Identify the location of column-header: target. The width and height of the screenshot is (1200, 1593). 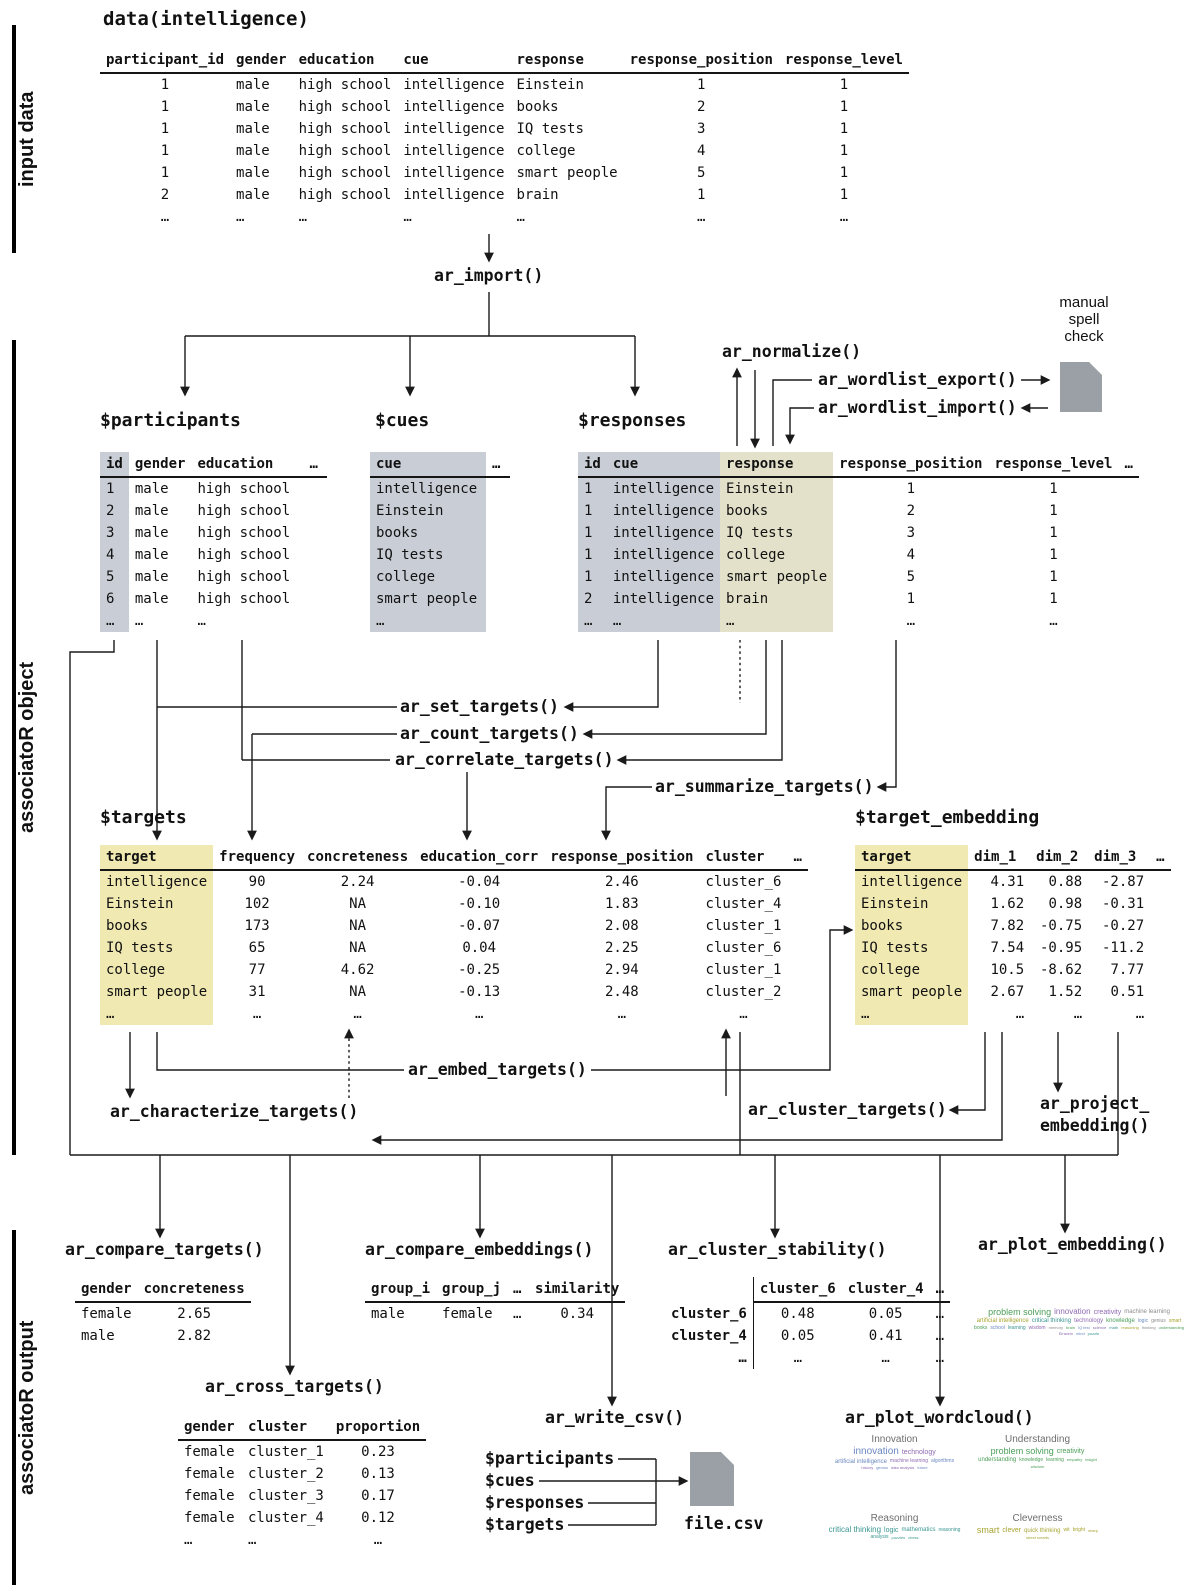
(157, 858).